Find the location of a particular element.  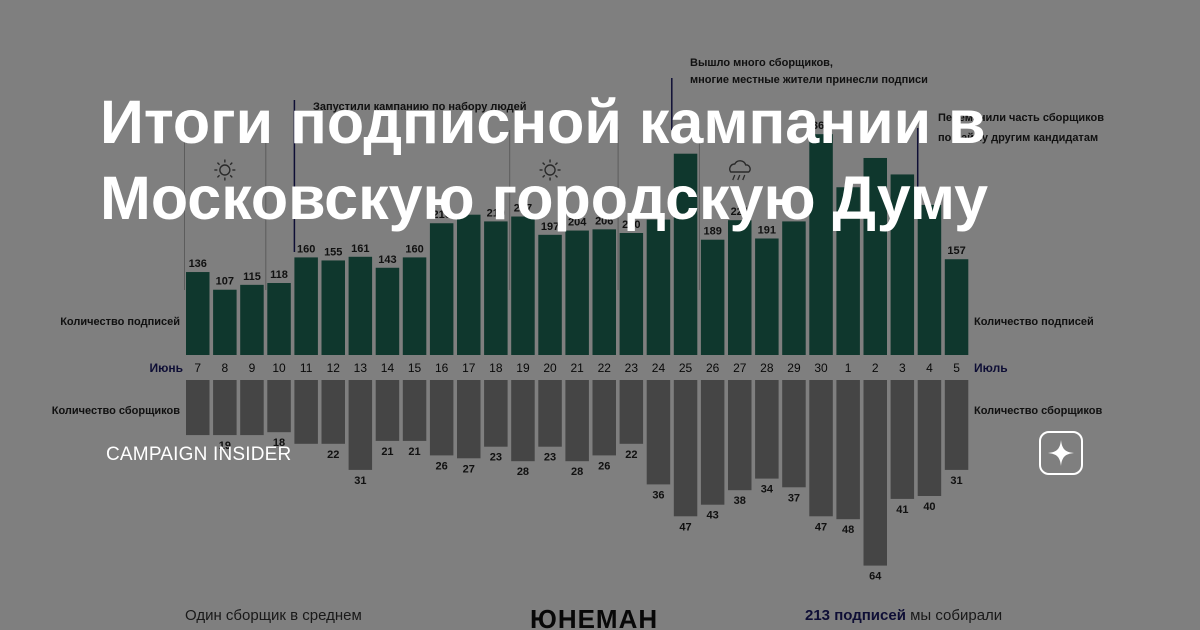

collector-value-12: 22 is located at coordinates (333, 455).